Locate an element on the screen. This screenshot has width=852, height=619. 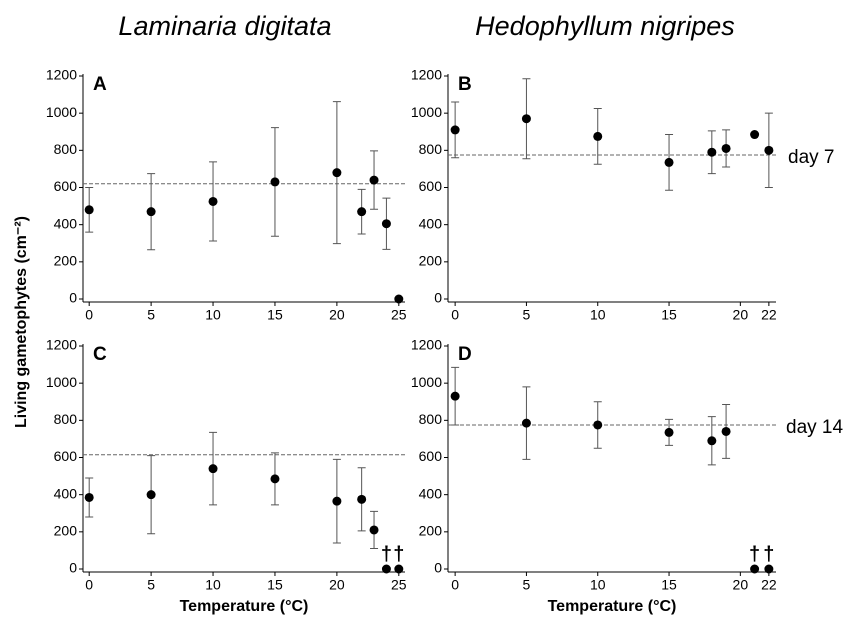
panel-label: A is located at coordinates (100, 84).